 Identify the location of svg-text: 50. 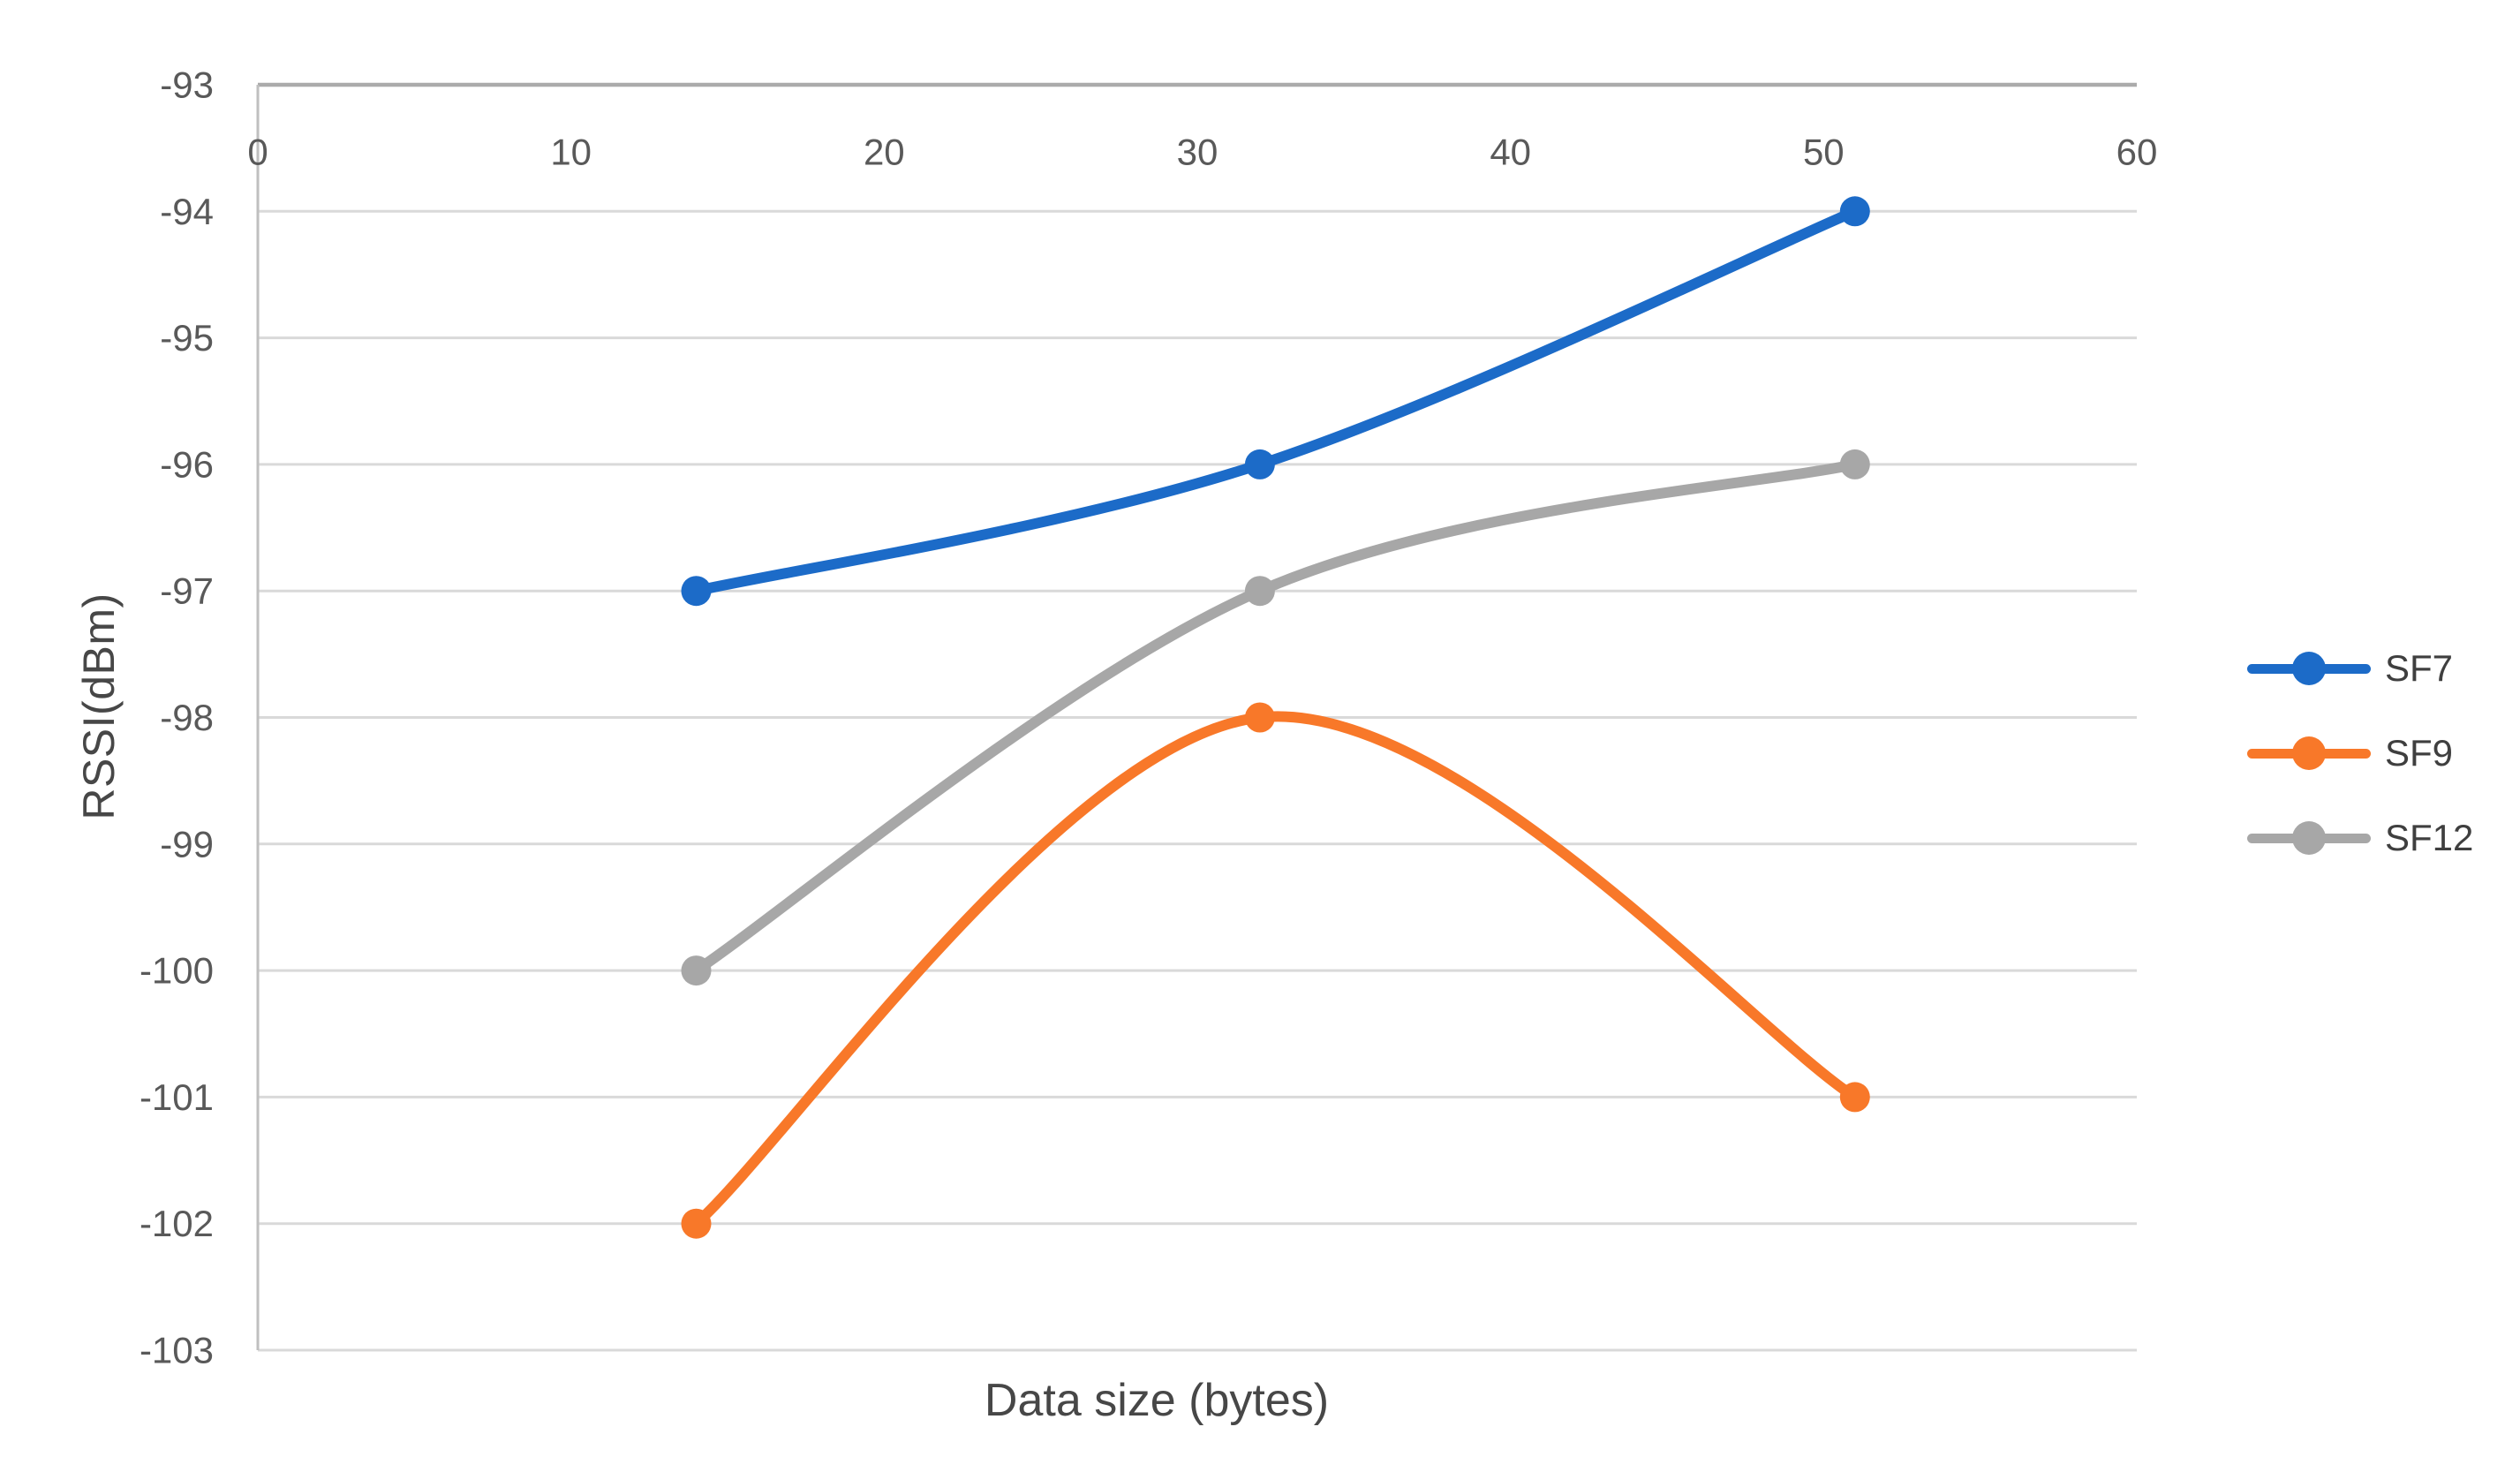
(1824, 152).